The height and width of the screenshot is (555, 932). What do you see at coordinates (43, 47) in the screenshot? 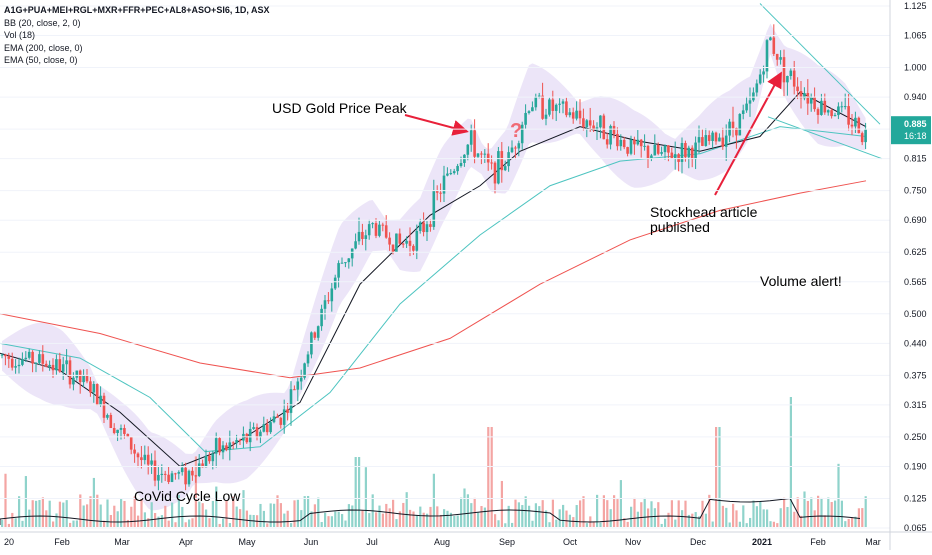
I see `indicator-ema200: EMA (200, close, 0)` at bounding box center [43, 47].